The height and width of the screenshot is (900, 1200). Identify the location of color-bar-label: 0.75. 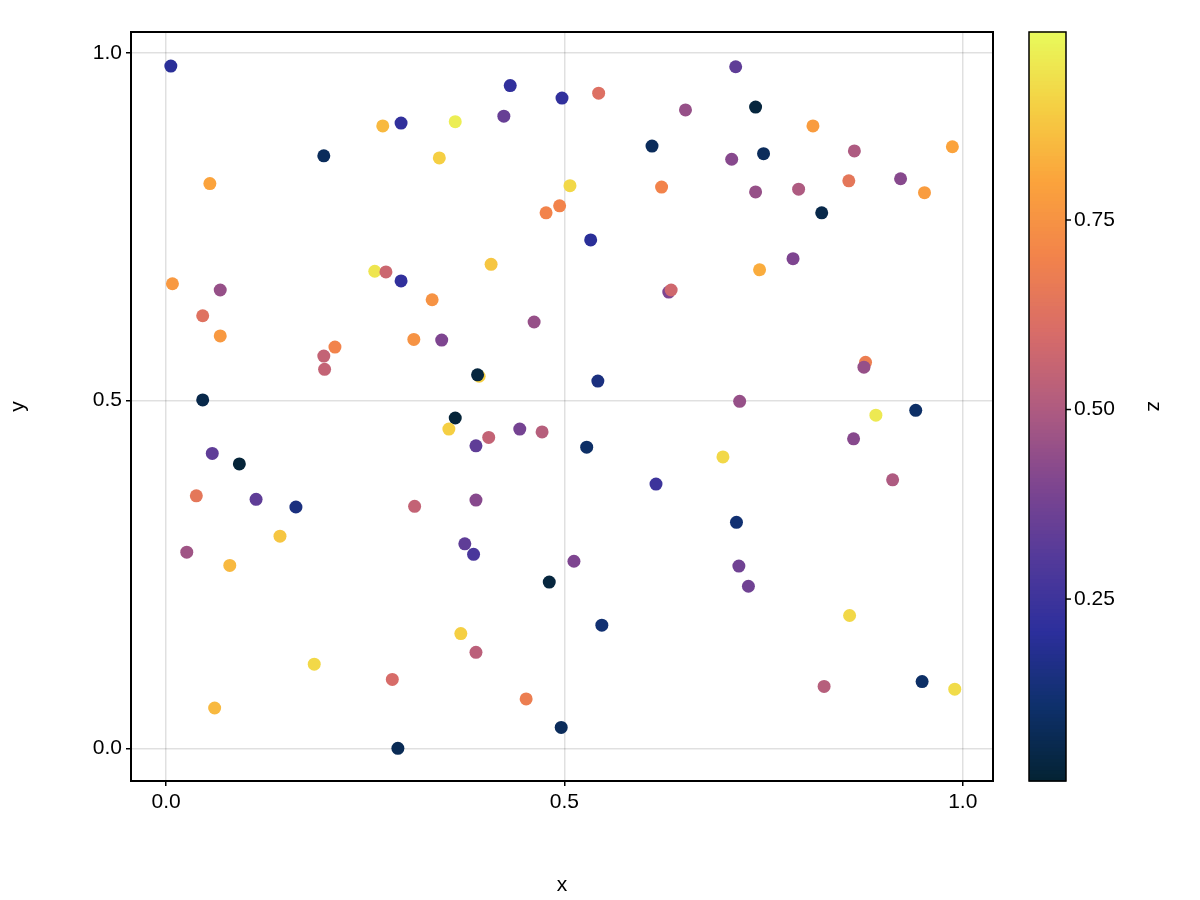
(1094, 218).